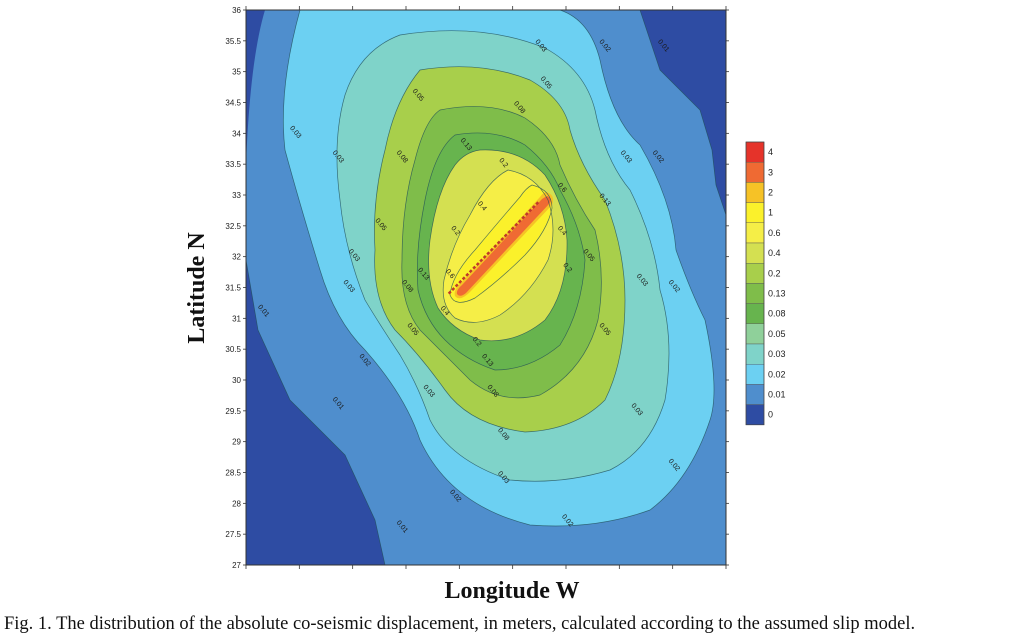  I want to click on x-axis-title: Longitude W, so click(512, 591).